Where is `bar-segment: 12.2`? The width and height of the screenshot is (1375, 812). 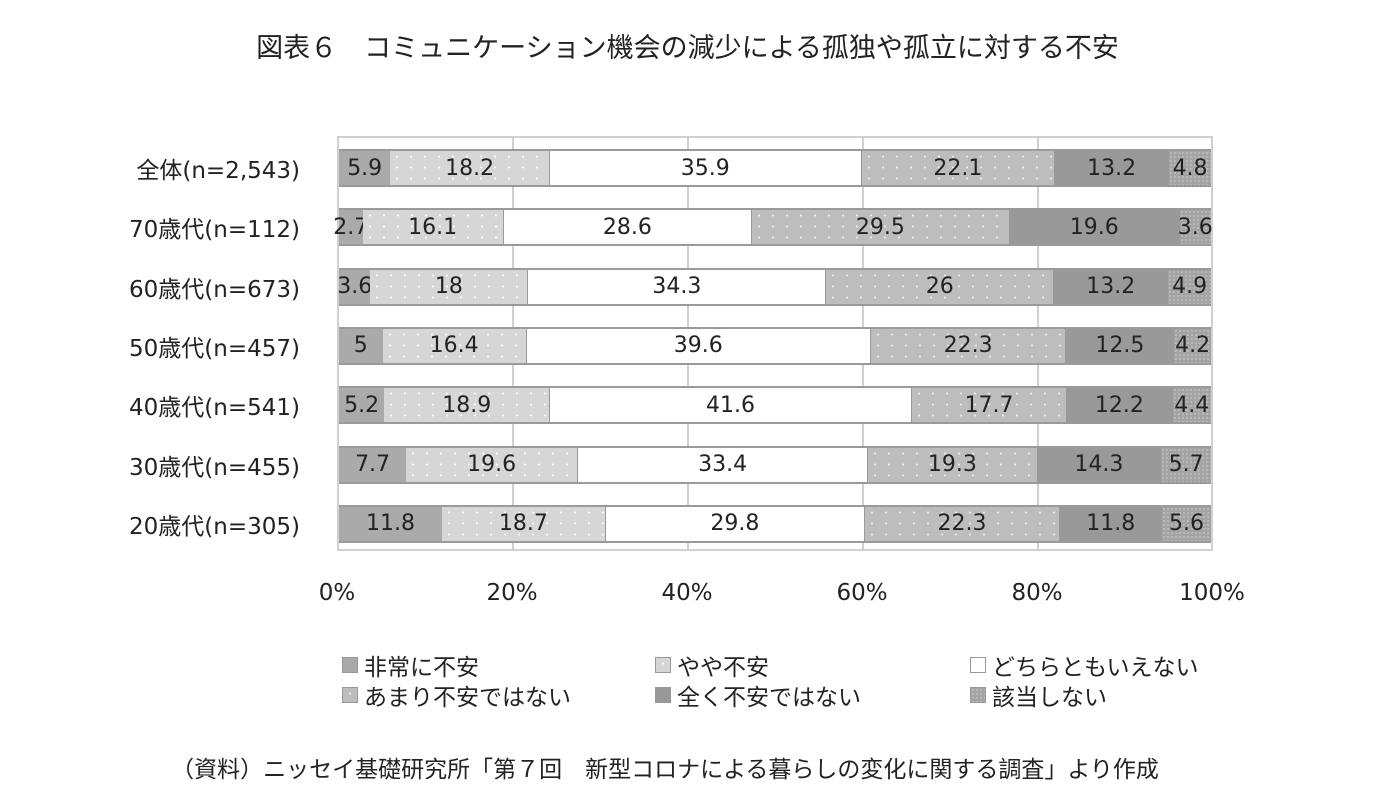 bar-segment: 12.2 is located at coordinates (1119, 405).